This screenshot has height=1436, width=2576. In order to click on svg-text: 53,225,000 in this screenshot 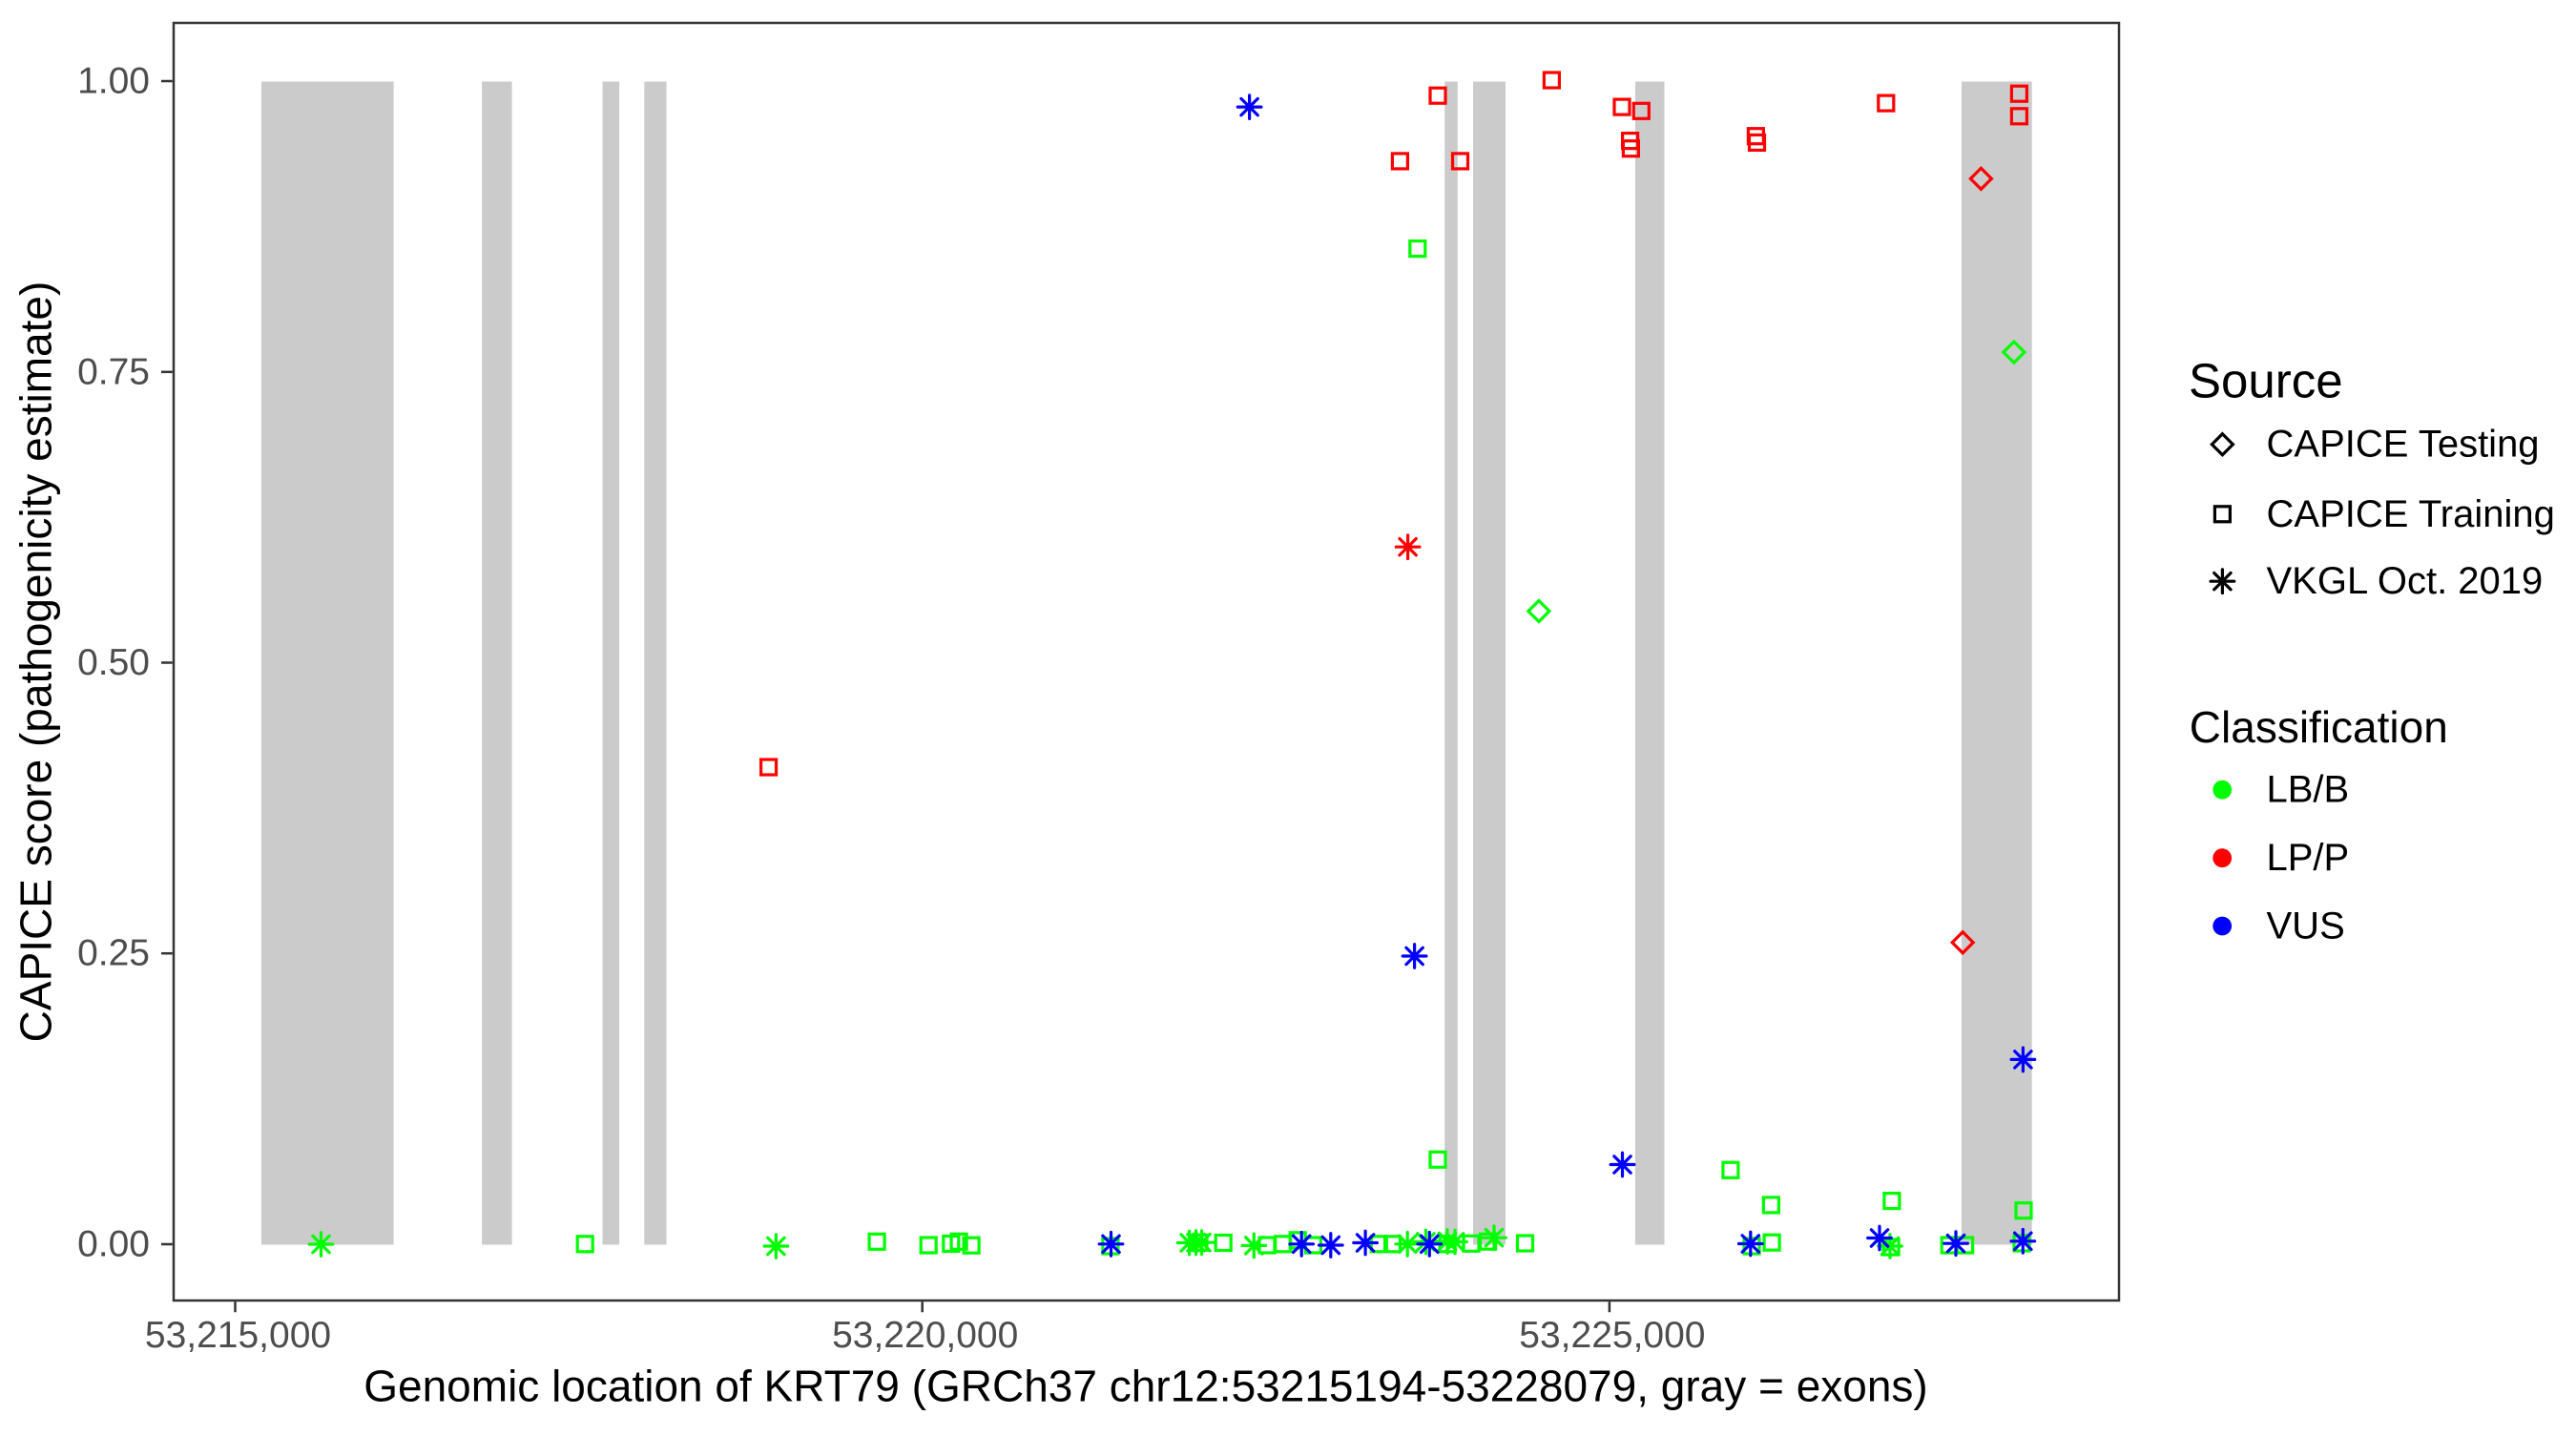, I will do `click(1612, 1335)`.